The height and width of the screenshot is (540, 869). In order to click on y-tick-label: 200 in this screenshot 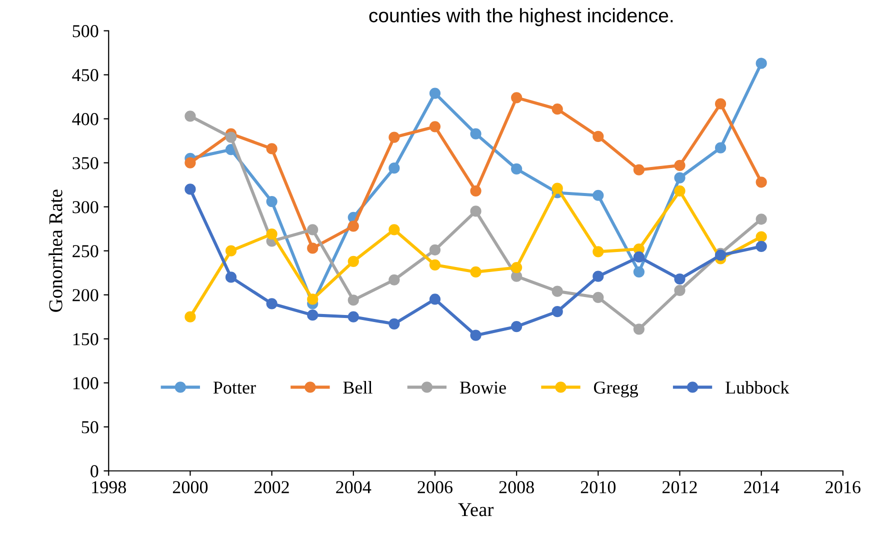, I will do `click(85, 295)`.